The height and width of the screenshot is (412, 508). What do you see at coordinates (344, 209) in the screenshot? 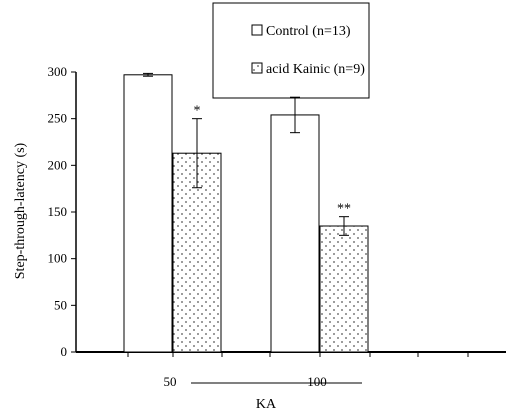
I see `significance-label: **` at bounding box center [344, 209].